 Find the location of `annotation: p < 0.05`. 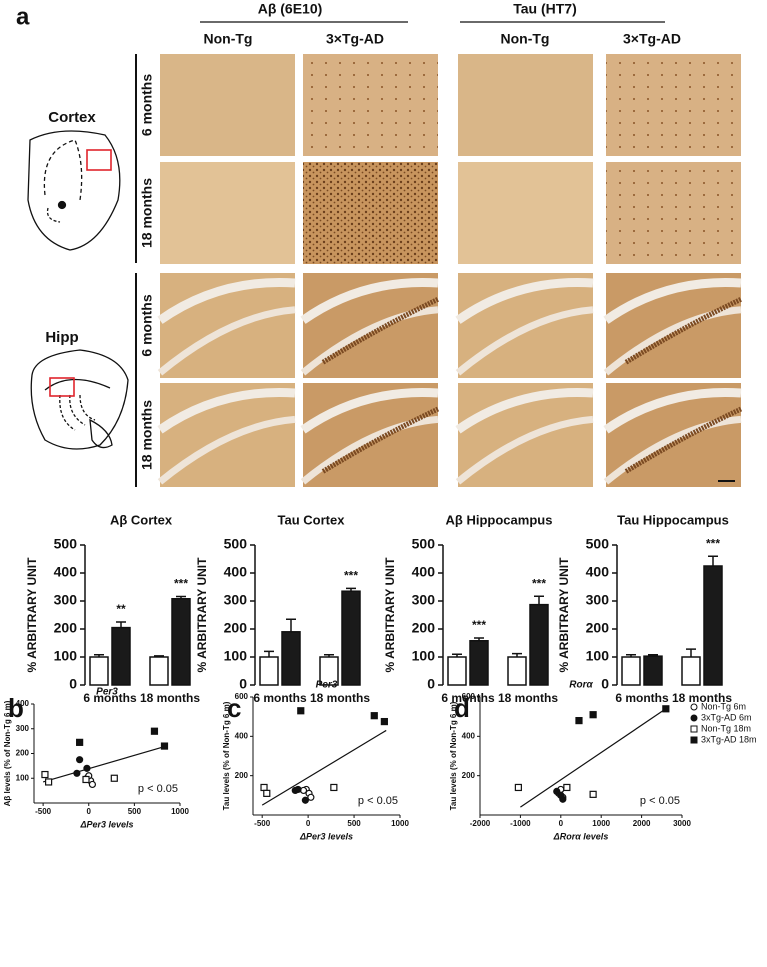

annotation: p < 0.05 is located at coordinates (660, 801).